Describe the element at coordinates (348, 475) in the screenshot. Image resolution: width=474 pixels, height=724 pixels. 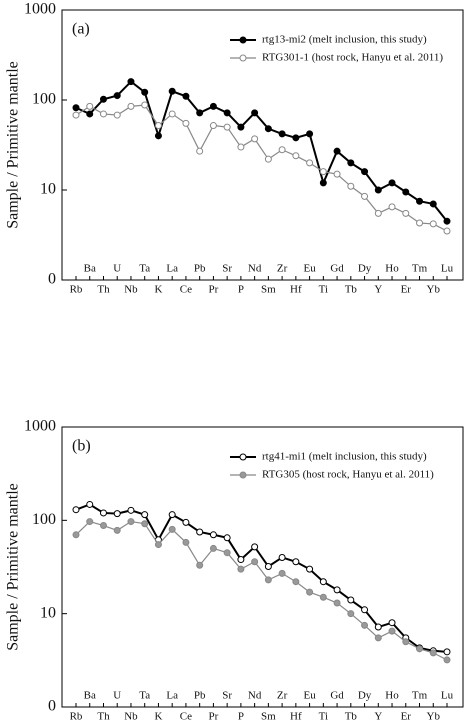
I see `legend-label: RTG305 (host rock, Hanyu et al. 2011)` at that location.